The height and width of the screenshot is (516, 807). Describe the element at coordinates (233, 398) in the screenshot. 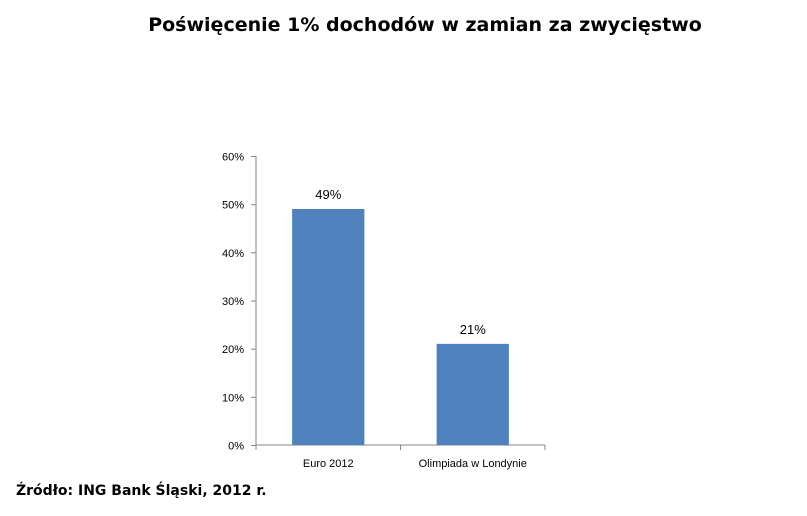

I see `y-tick-label: 10%` at that location.